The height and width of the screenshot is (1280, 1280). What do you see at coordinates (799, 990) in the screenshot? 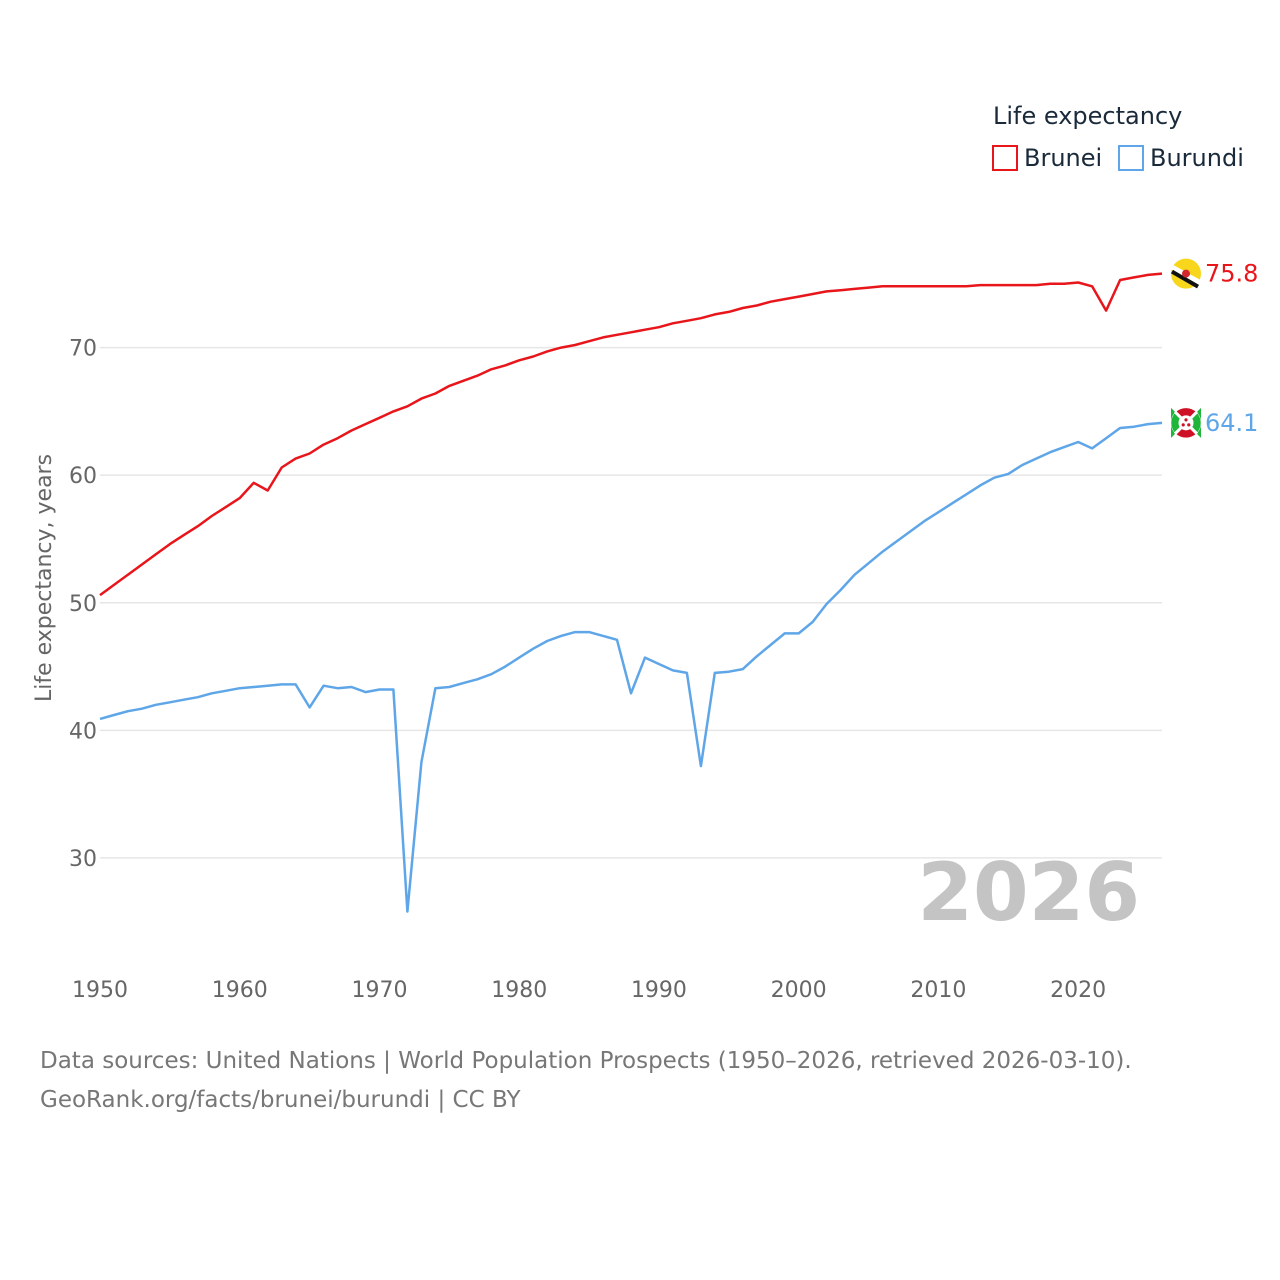
I see `x-tick-label: 2000` at bounding box center [799, 990].